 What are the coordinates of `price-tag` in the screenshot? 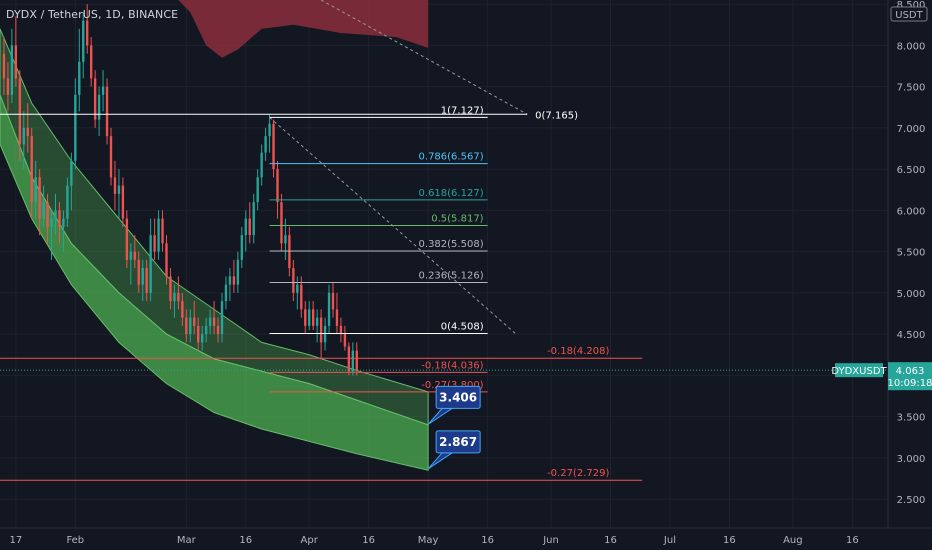 It's located at (910, 376).